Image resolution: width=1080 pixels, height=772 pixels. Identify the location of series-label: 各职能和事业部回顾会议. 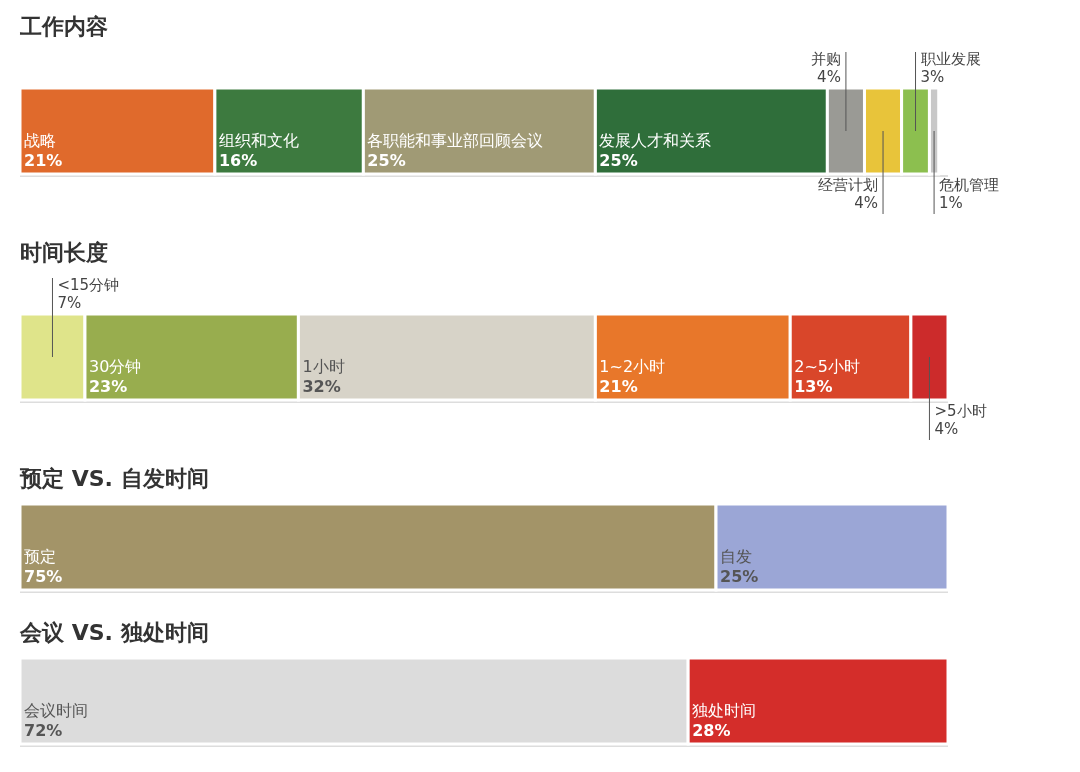
(455, 140).